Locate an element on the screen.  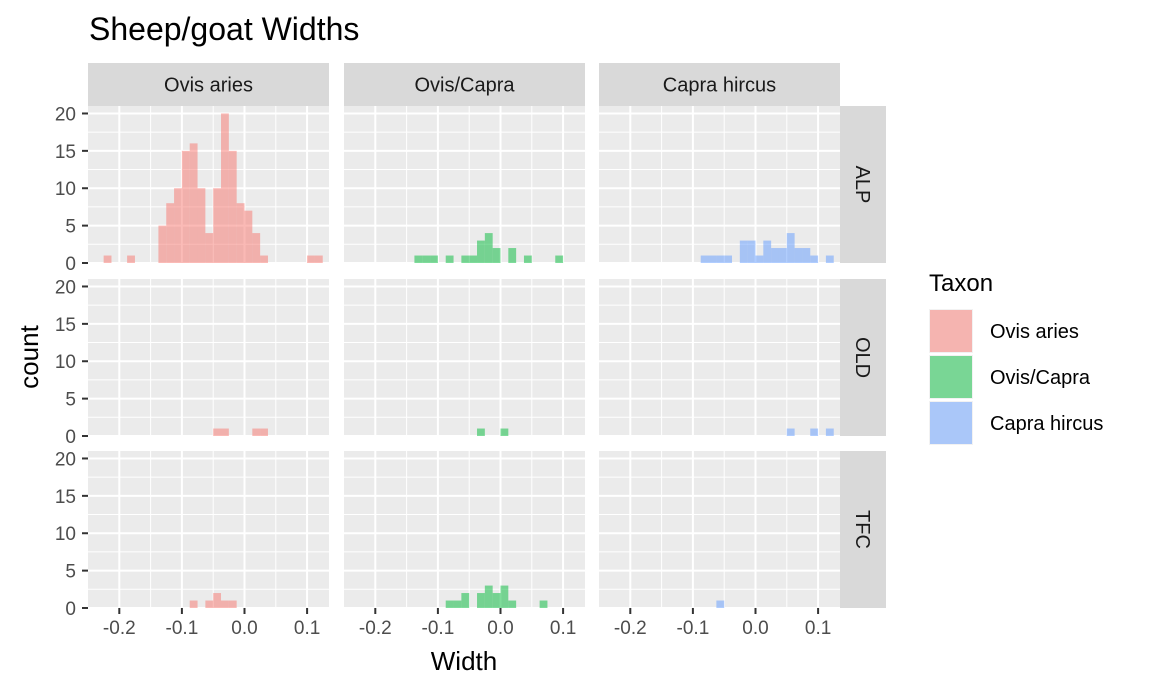
panel-tfc-ovis-aries is located at coordinates (208, 530).